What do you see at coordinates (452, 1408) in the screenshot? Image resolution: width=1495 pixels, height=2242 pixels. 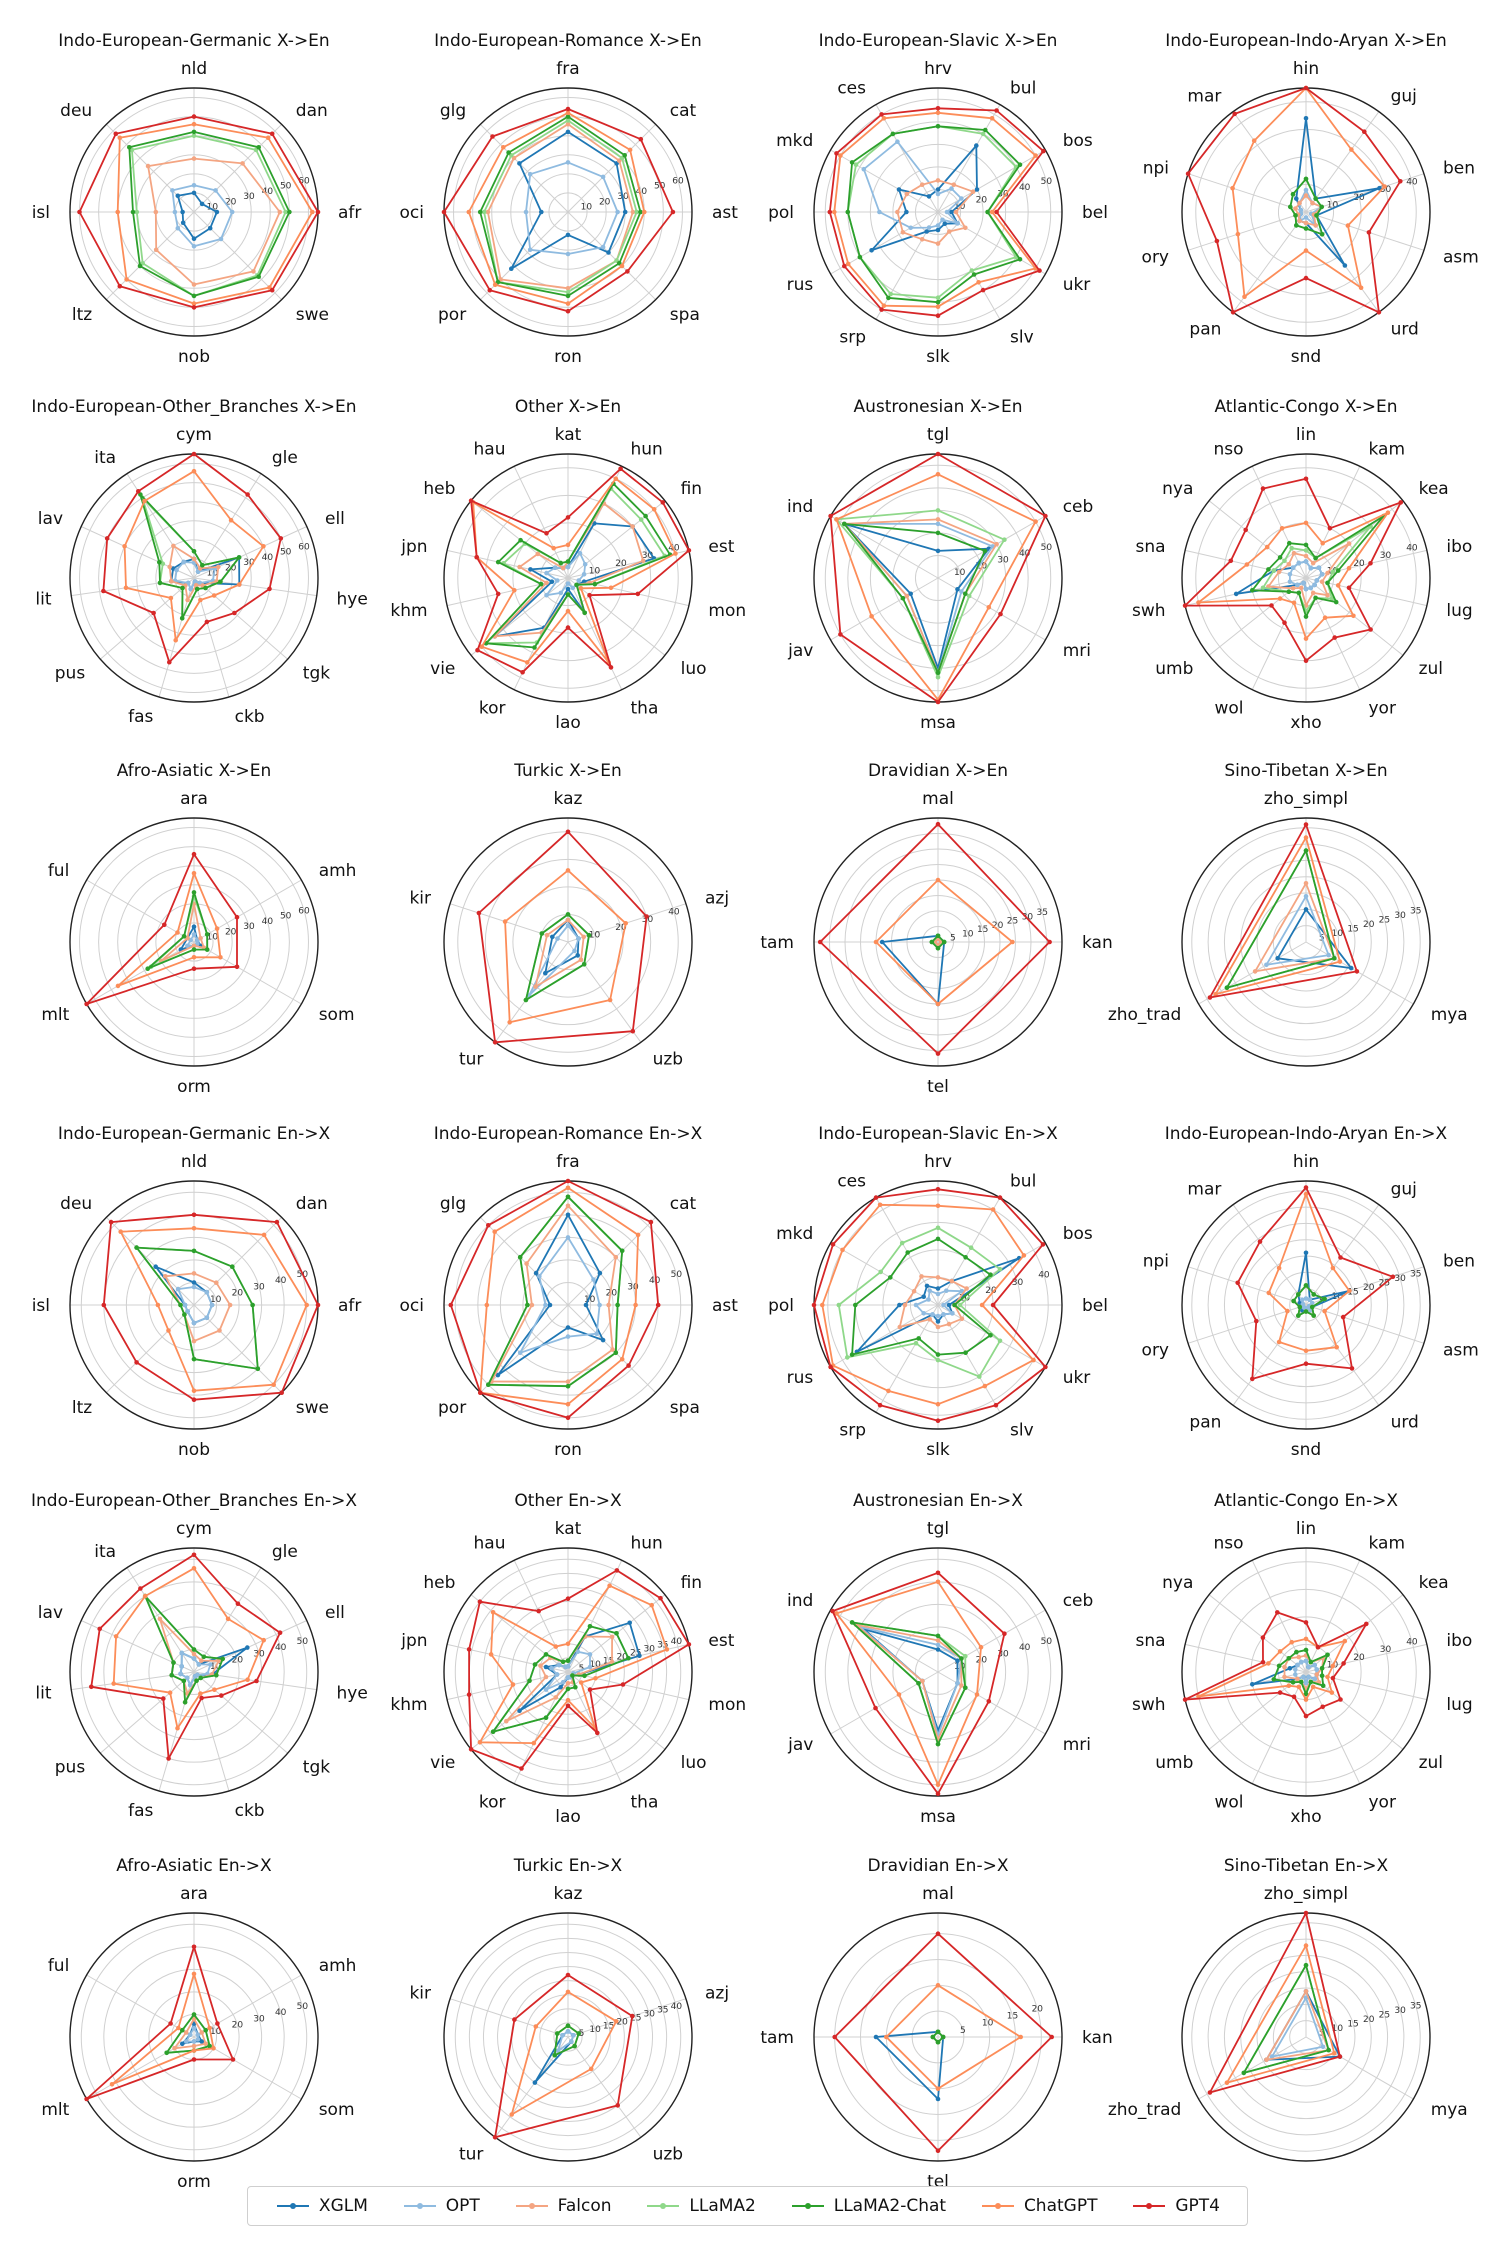 I see `category-label: por` at bounding box center [452, 1408].